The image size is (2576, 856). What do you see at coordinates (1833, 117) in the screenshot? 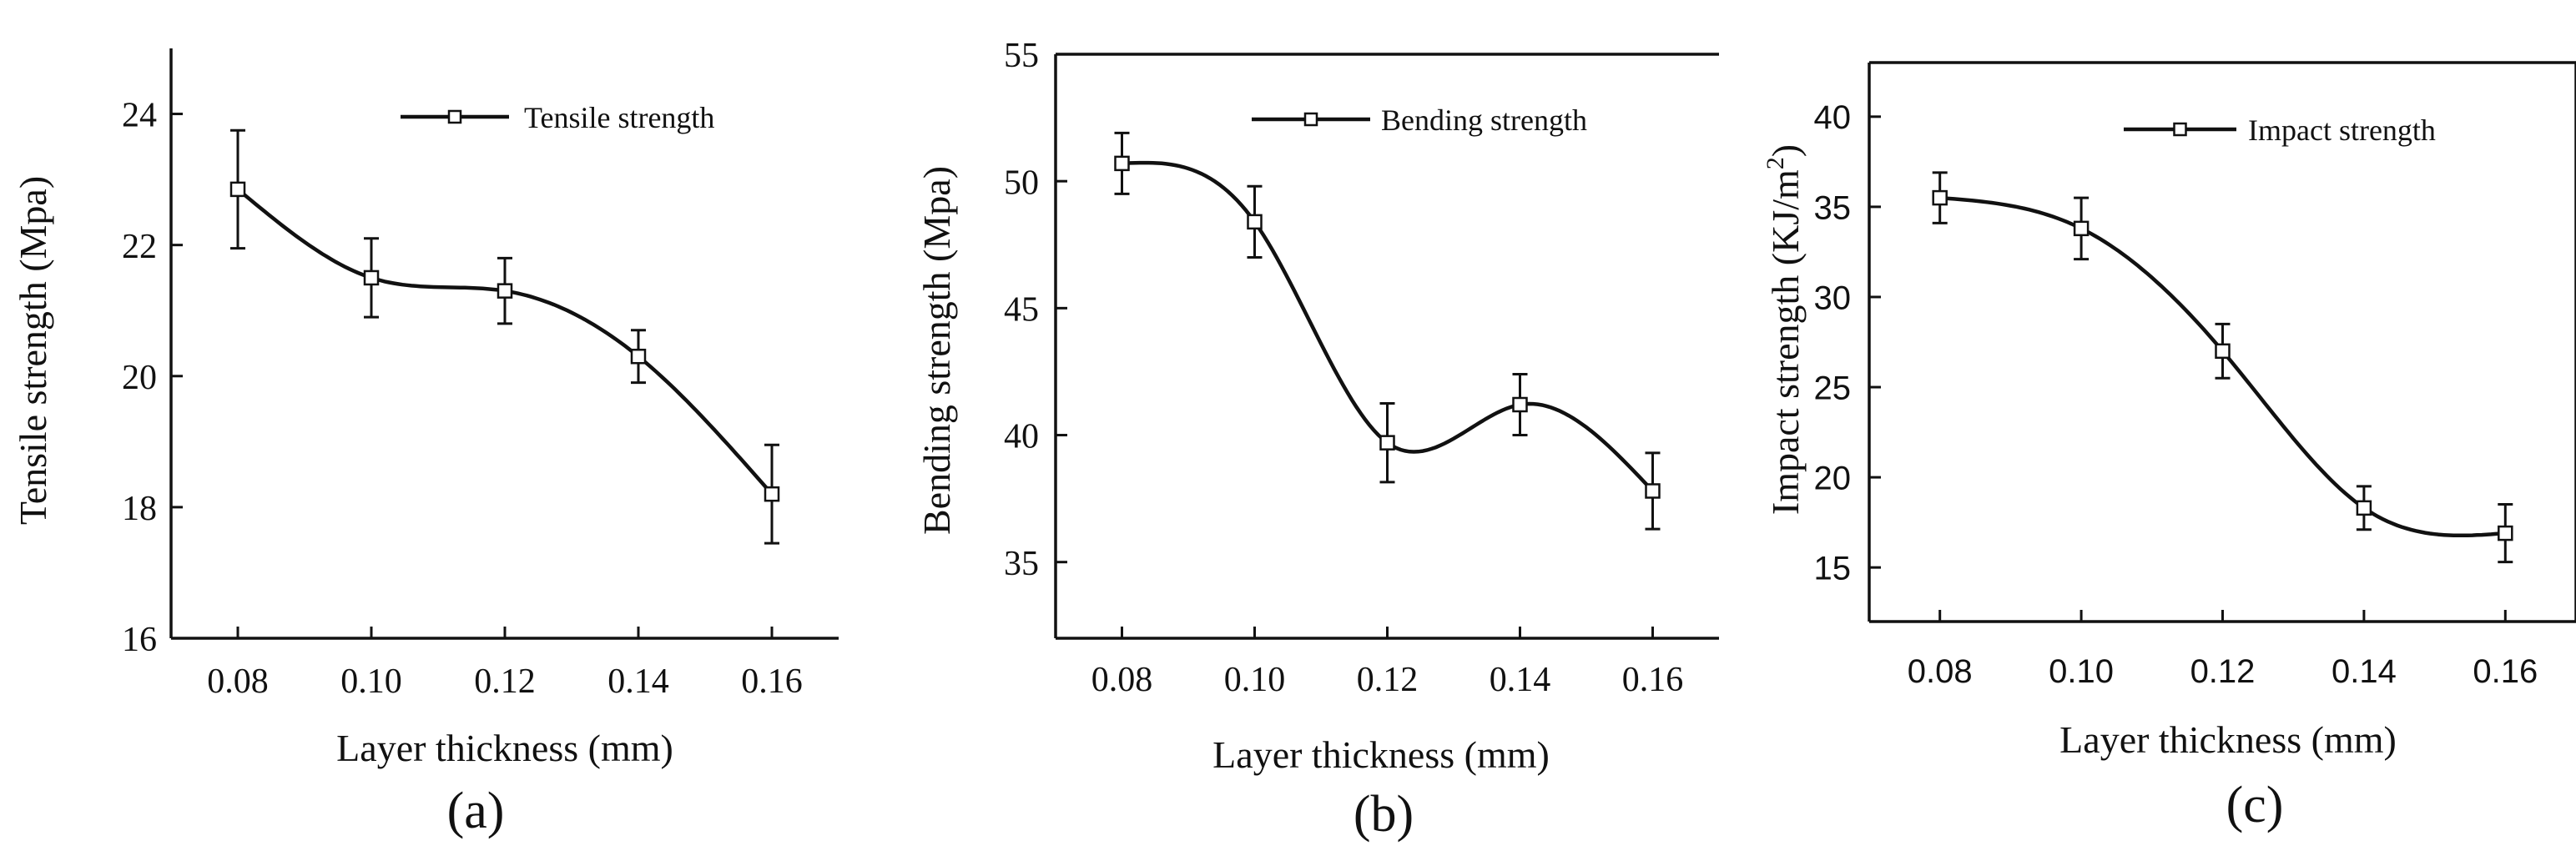
I see `panel-c-y-tick-label: 40` at bounding box center [1833, 117].